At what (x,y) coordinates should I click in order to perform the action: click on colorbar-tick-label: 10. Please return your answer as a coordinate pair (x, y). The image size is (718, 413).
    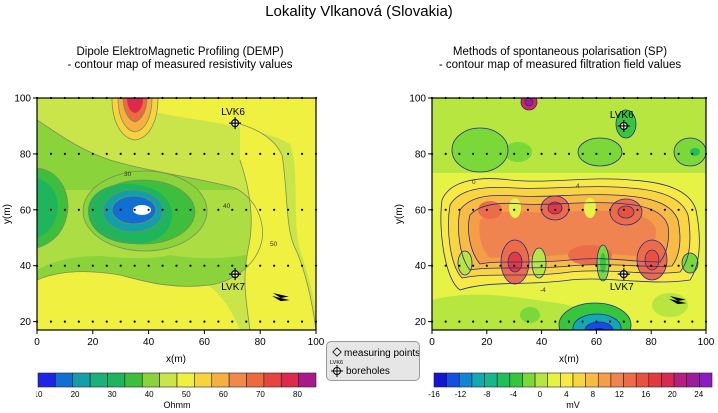
    Looking at the image, I should click on (39, 394).